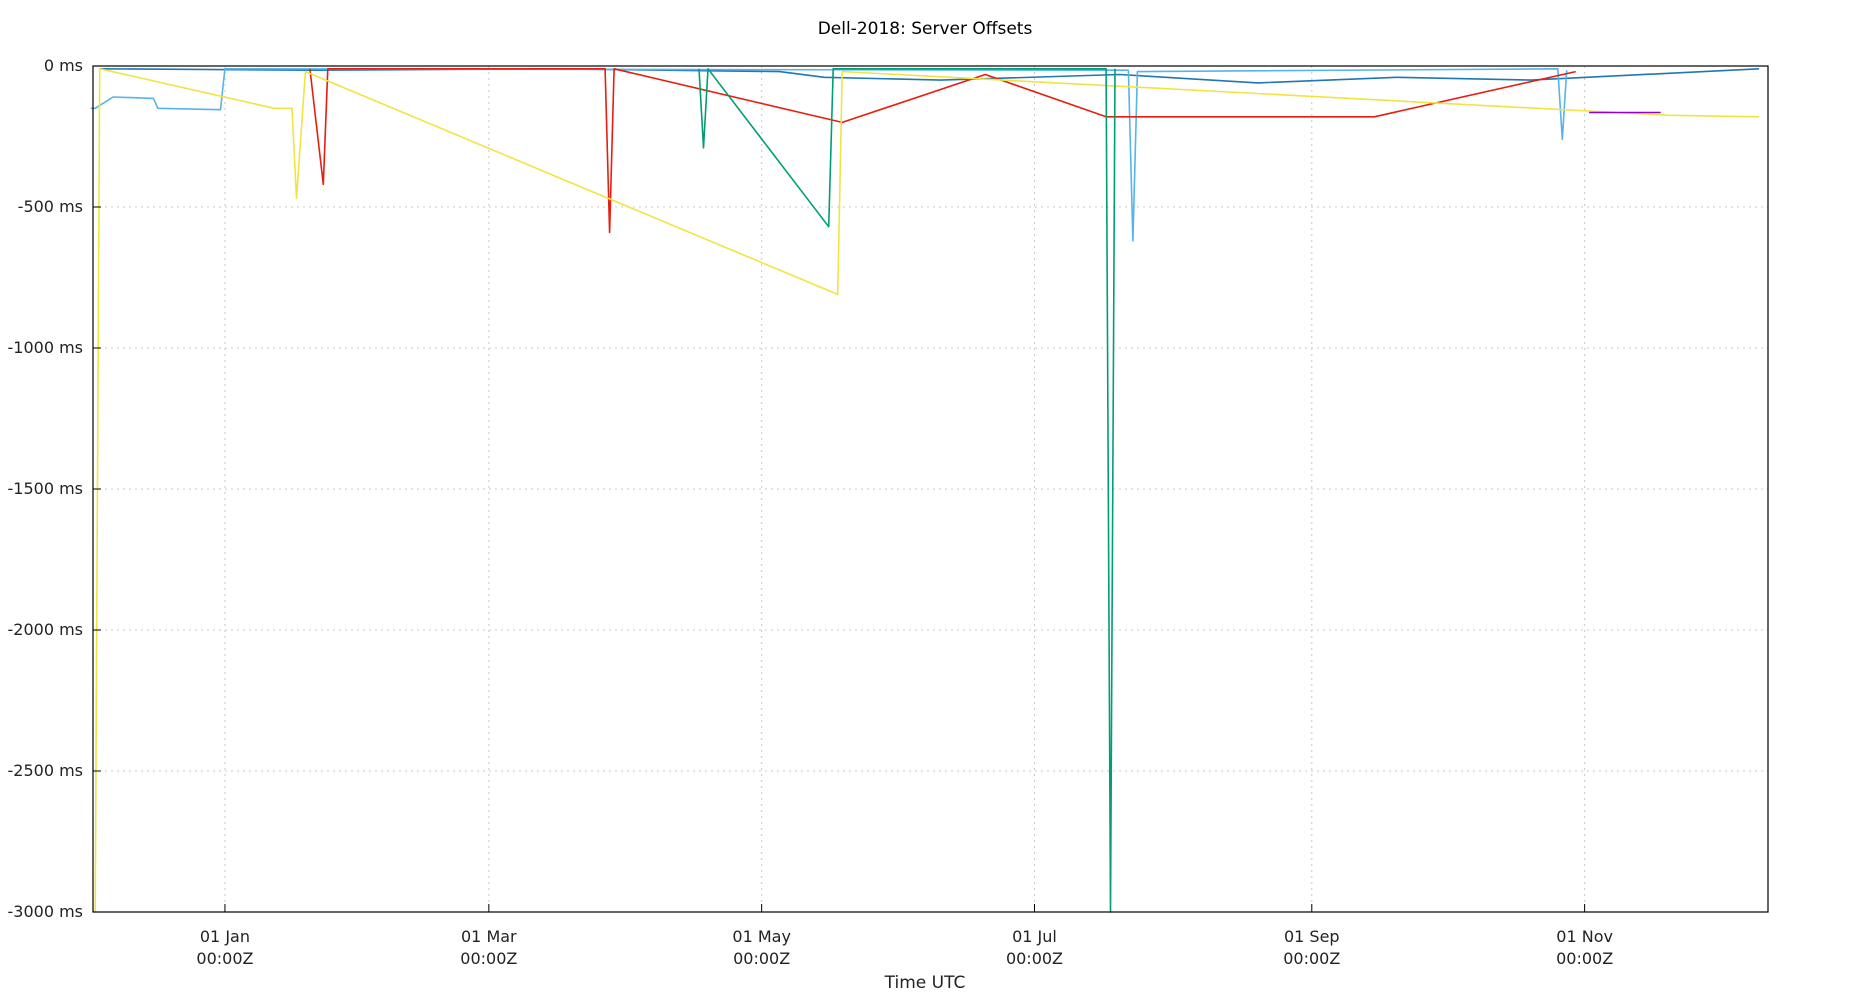 Image resolution: width=1850 pixels, height=1000 pixels. Describe the element at coordinates (63, 65) in the screenshot. I see `y-tick-label: 0 ms` at that location.